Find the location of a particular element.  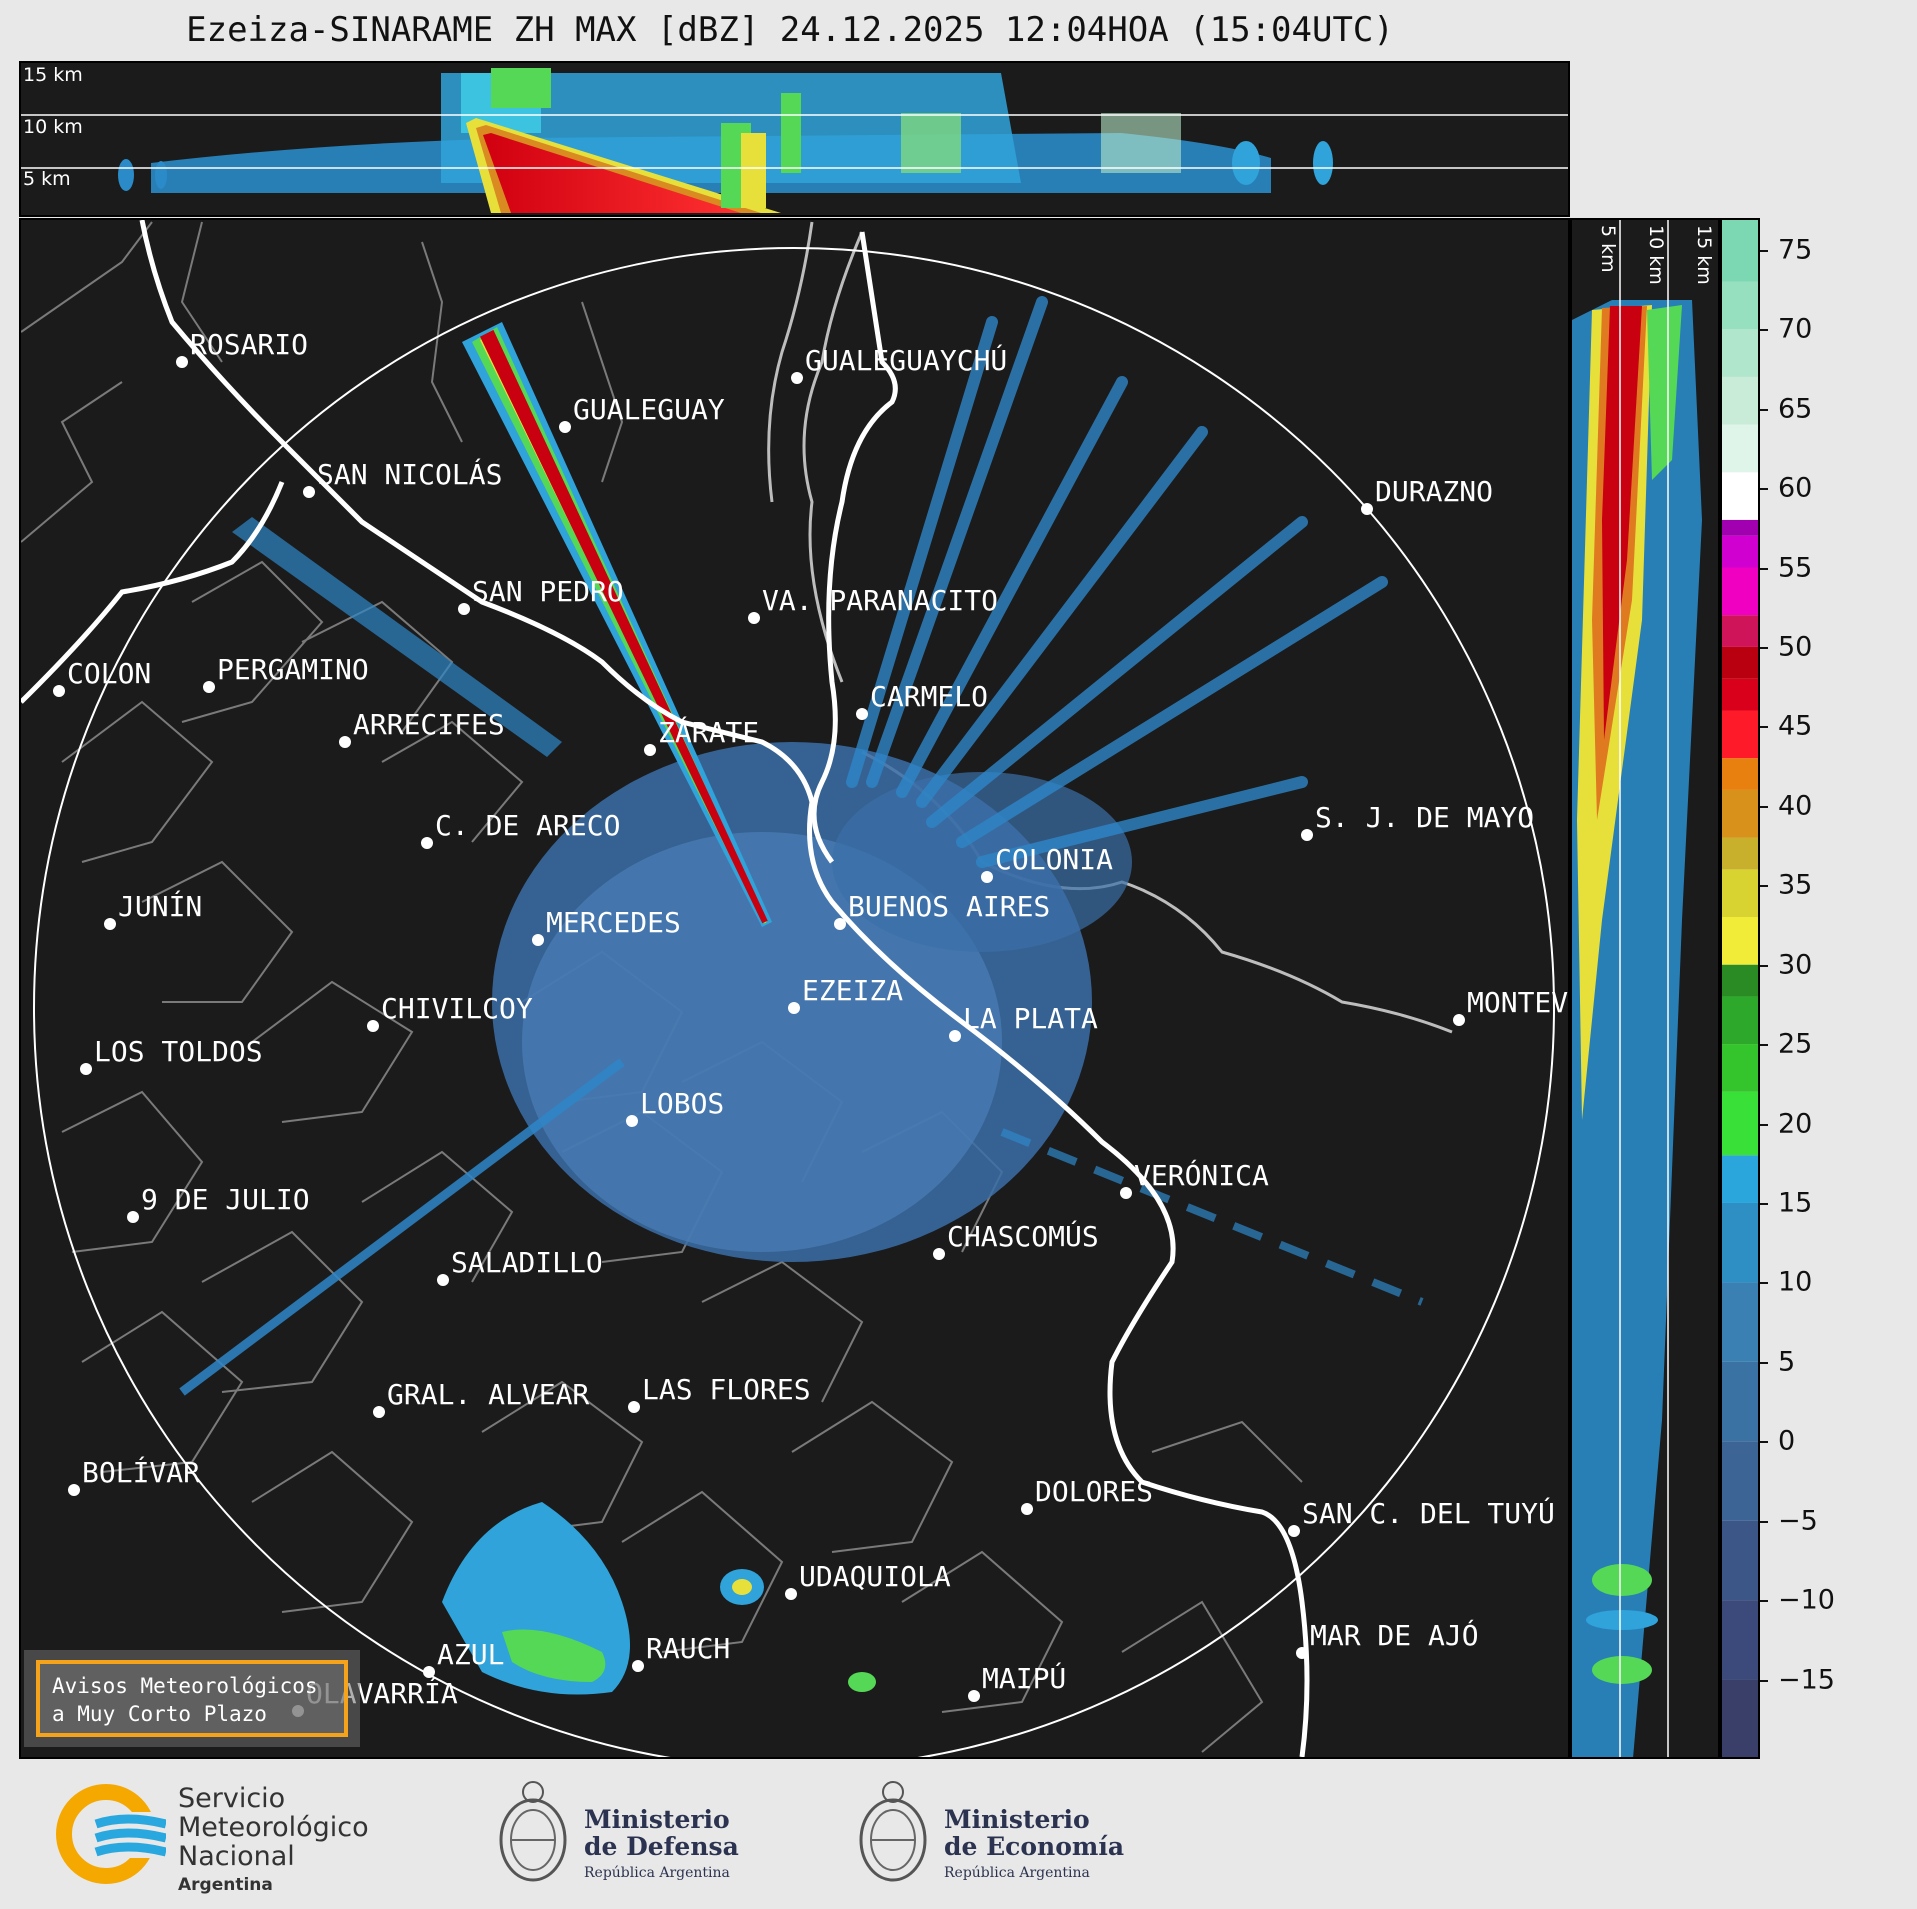

city-marker: SAN NICOLÁS is located at coordinates (402, 477).